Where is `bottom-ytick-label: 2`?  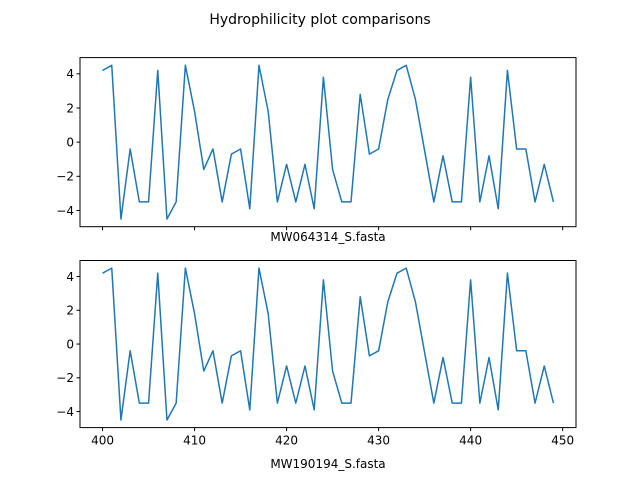 bottom-ytick-label: 2 is located at coordinates (70, 311).